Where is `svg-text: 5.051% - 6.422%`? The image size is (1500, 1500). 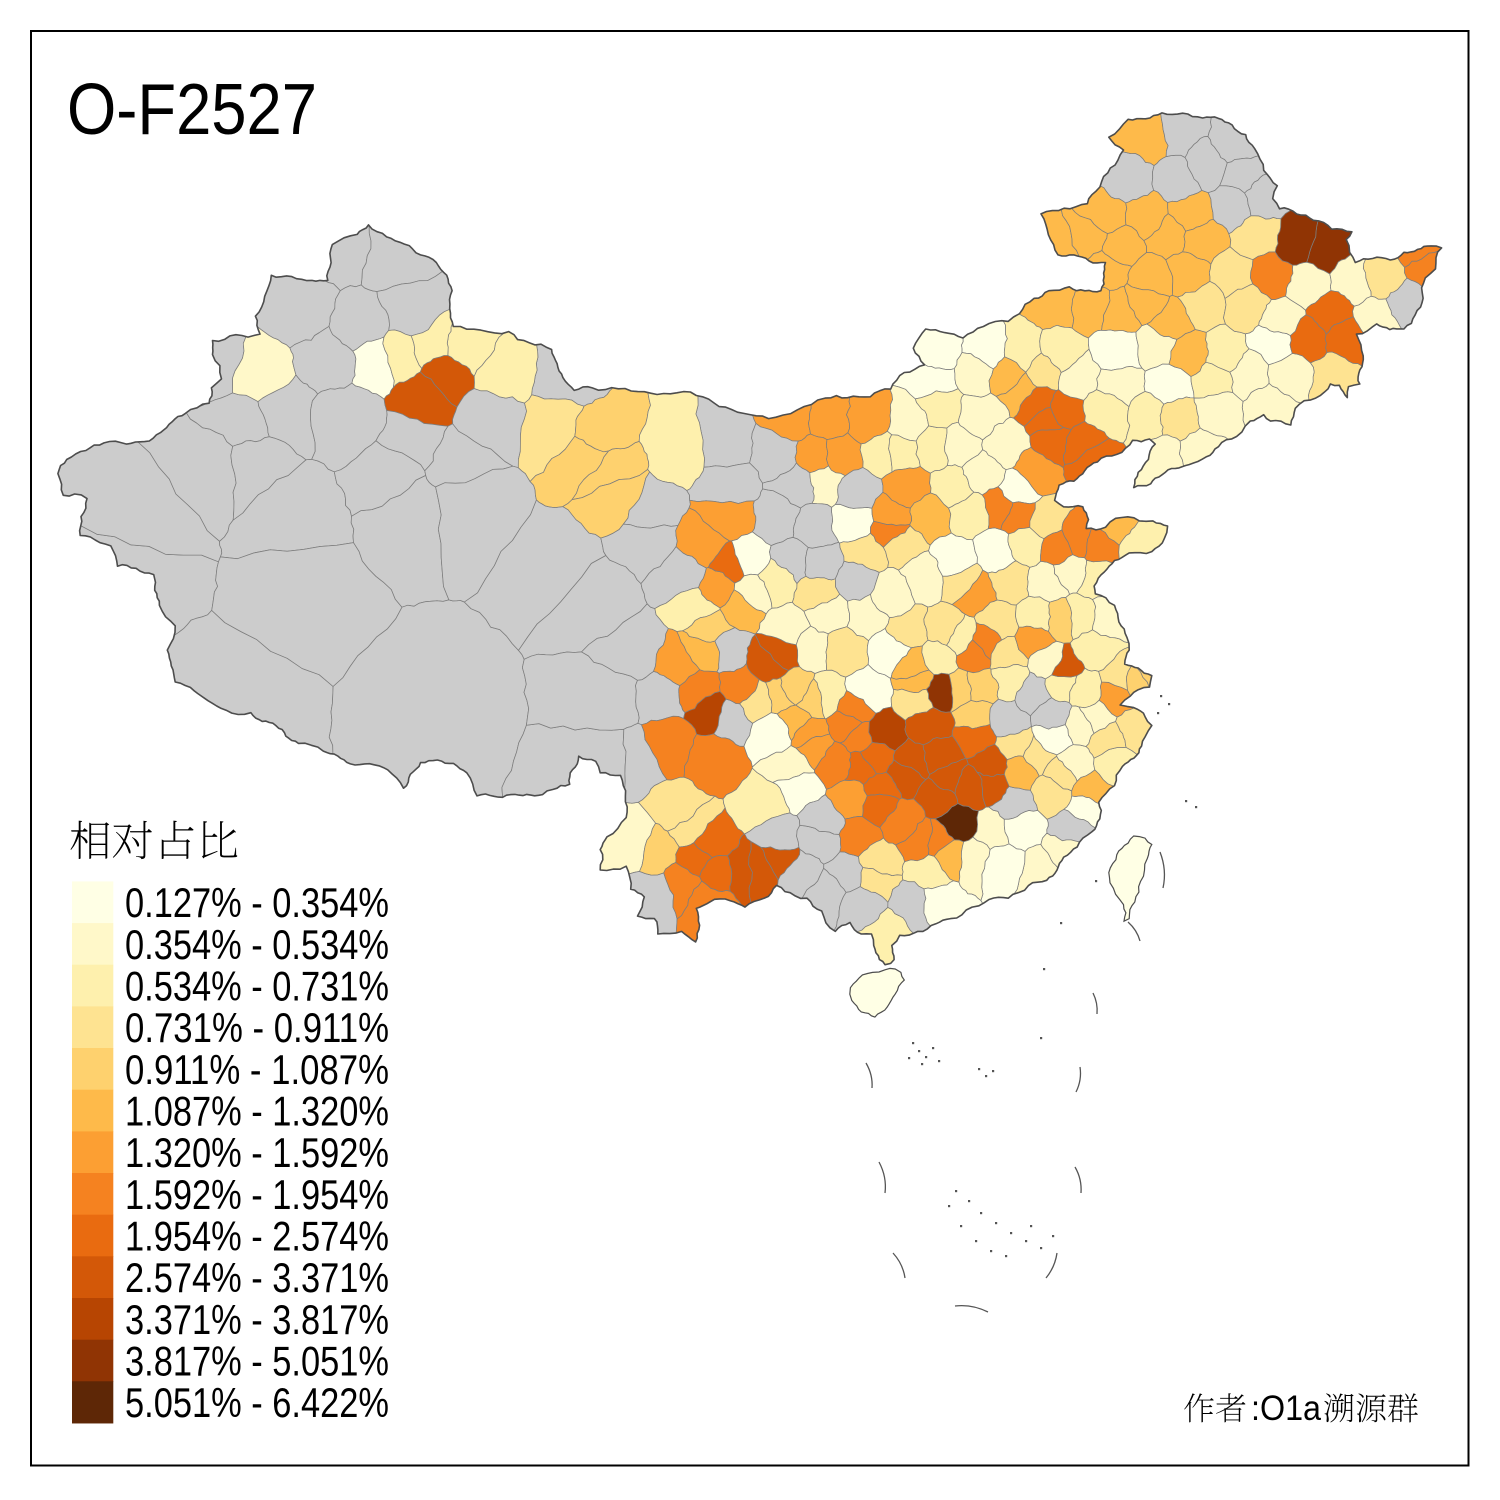
svg-text: 5.051% - 6.422% is located at coordinates (257, 1402).